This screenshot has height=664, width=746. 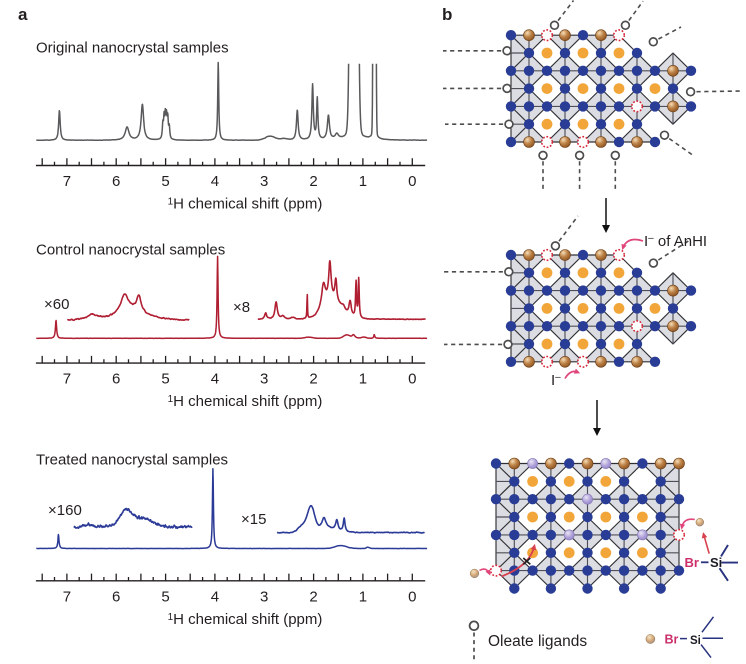 I want to click on svg-text: b, so click(x=447, y=14).